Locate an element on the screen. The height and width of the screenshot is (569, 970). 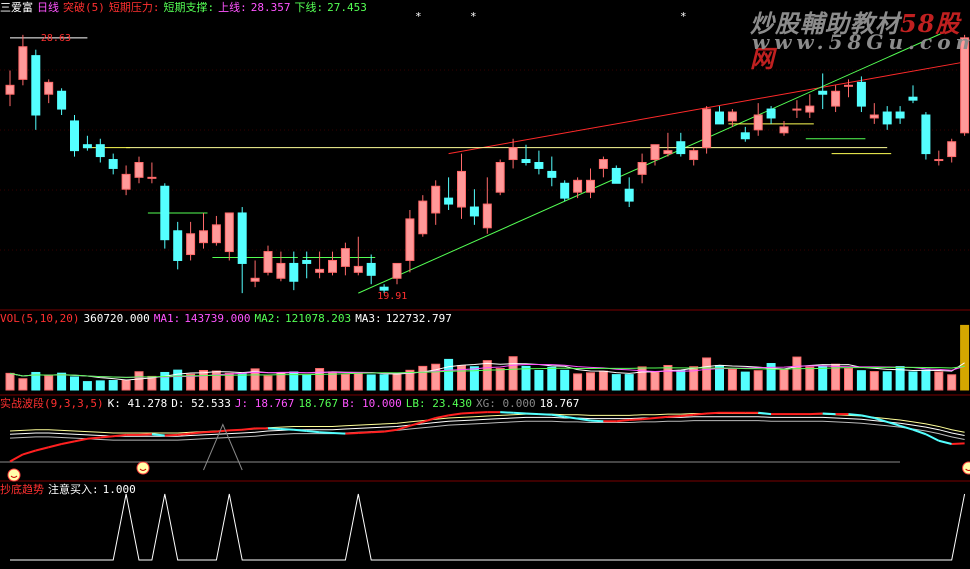
low-annotation: 19.91 is located at coordinates (392, 296).